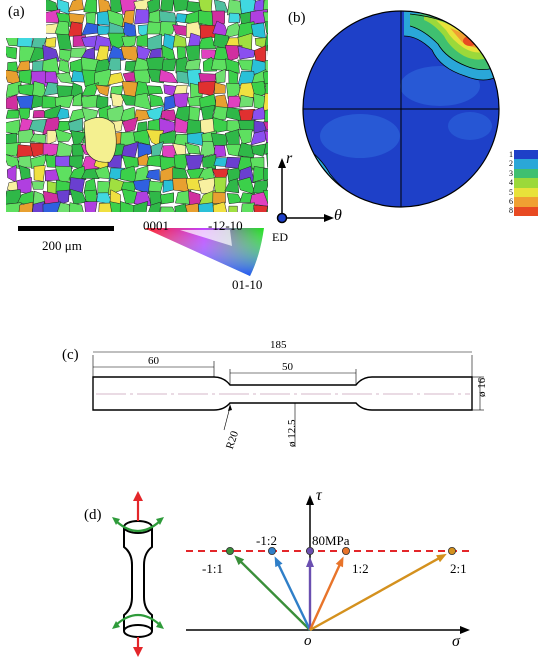  I want to click on pole-figure-legend, so click(526, 183).